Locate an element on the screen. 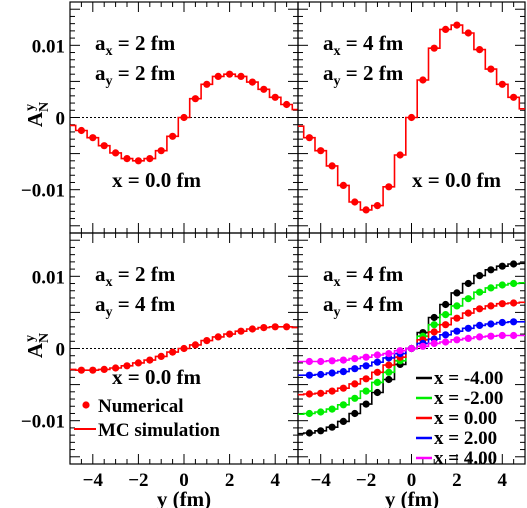  ax-label: ax = 2 fm is located at coordinates (135, 276).